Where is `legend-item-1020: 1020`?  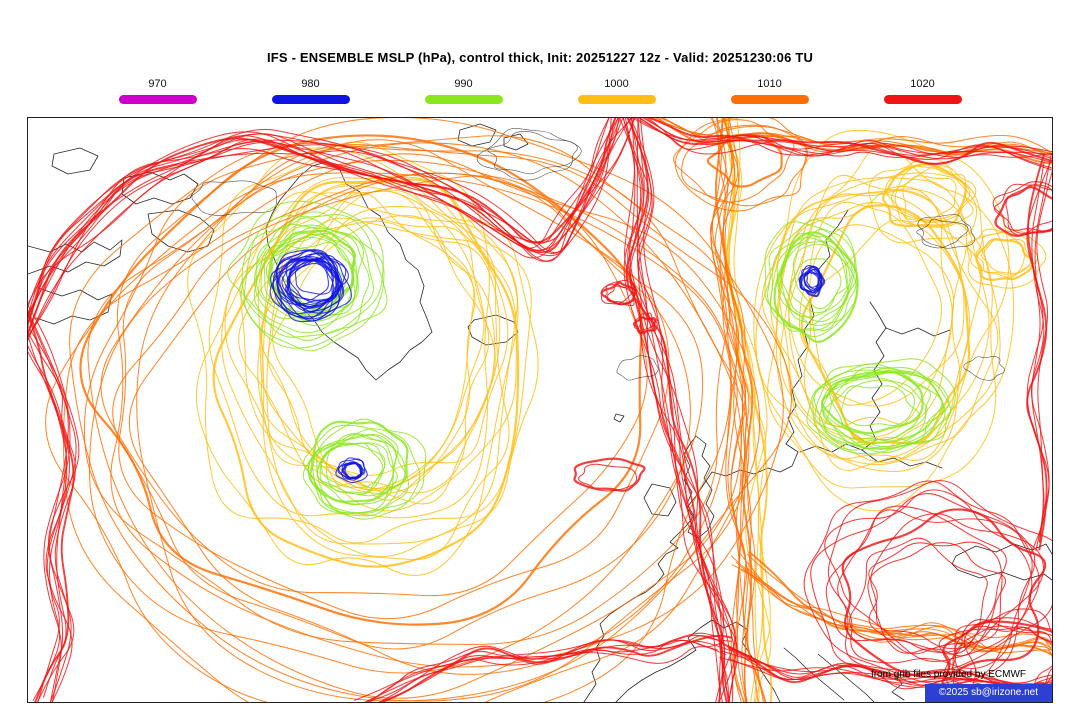 legend-item-1020: 1020 is located at coordinates (922, 91).